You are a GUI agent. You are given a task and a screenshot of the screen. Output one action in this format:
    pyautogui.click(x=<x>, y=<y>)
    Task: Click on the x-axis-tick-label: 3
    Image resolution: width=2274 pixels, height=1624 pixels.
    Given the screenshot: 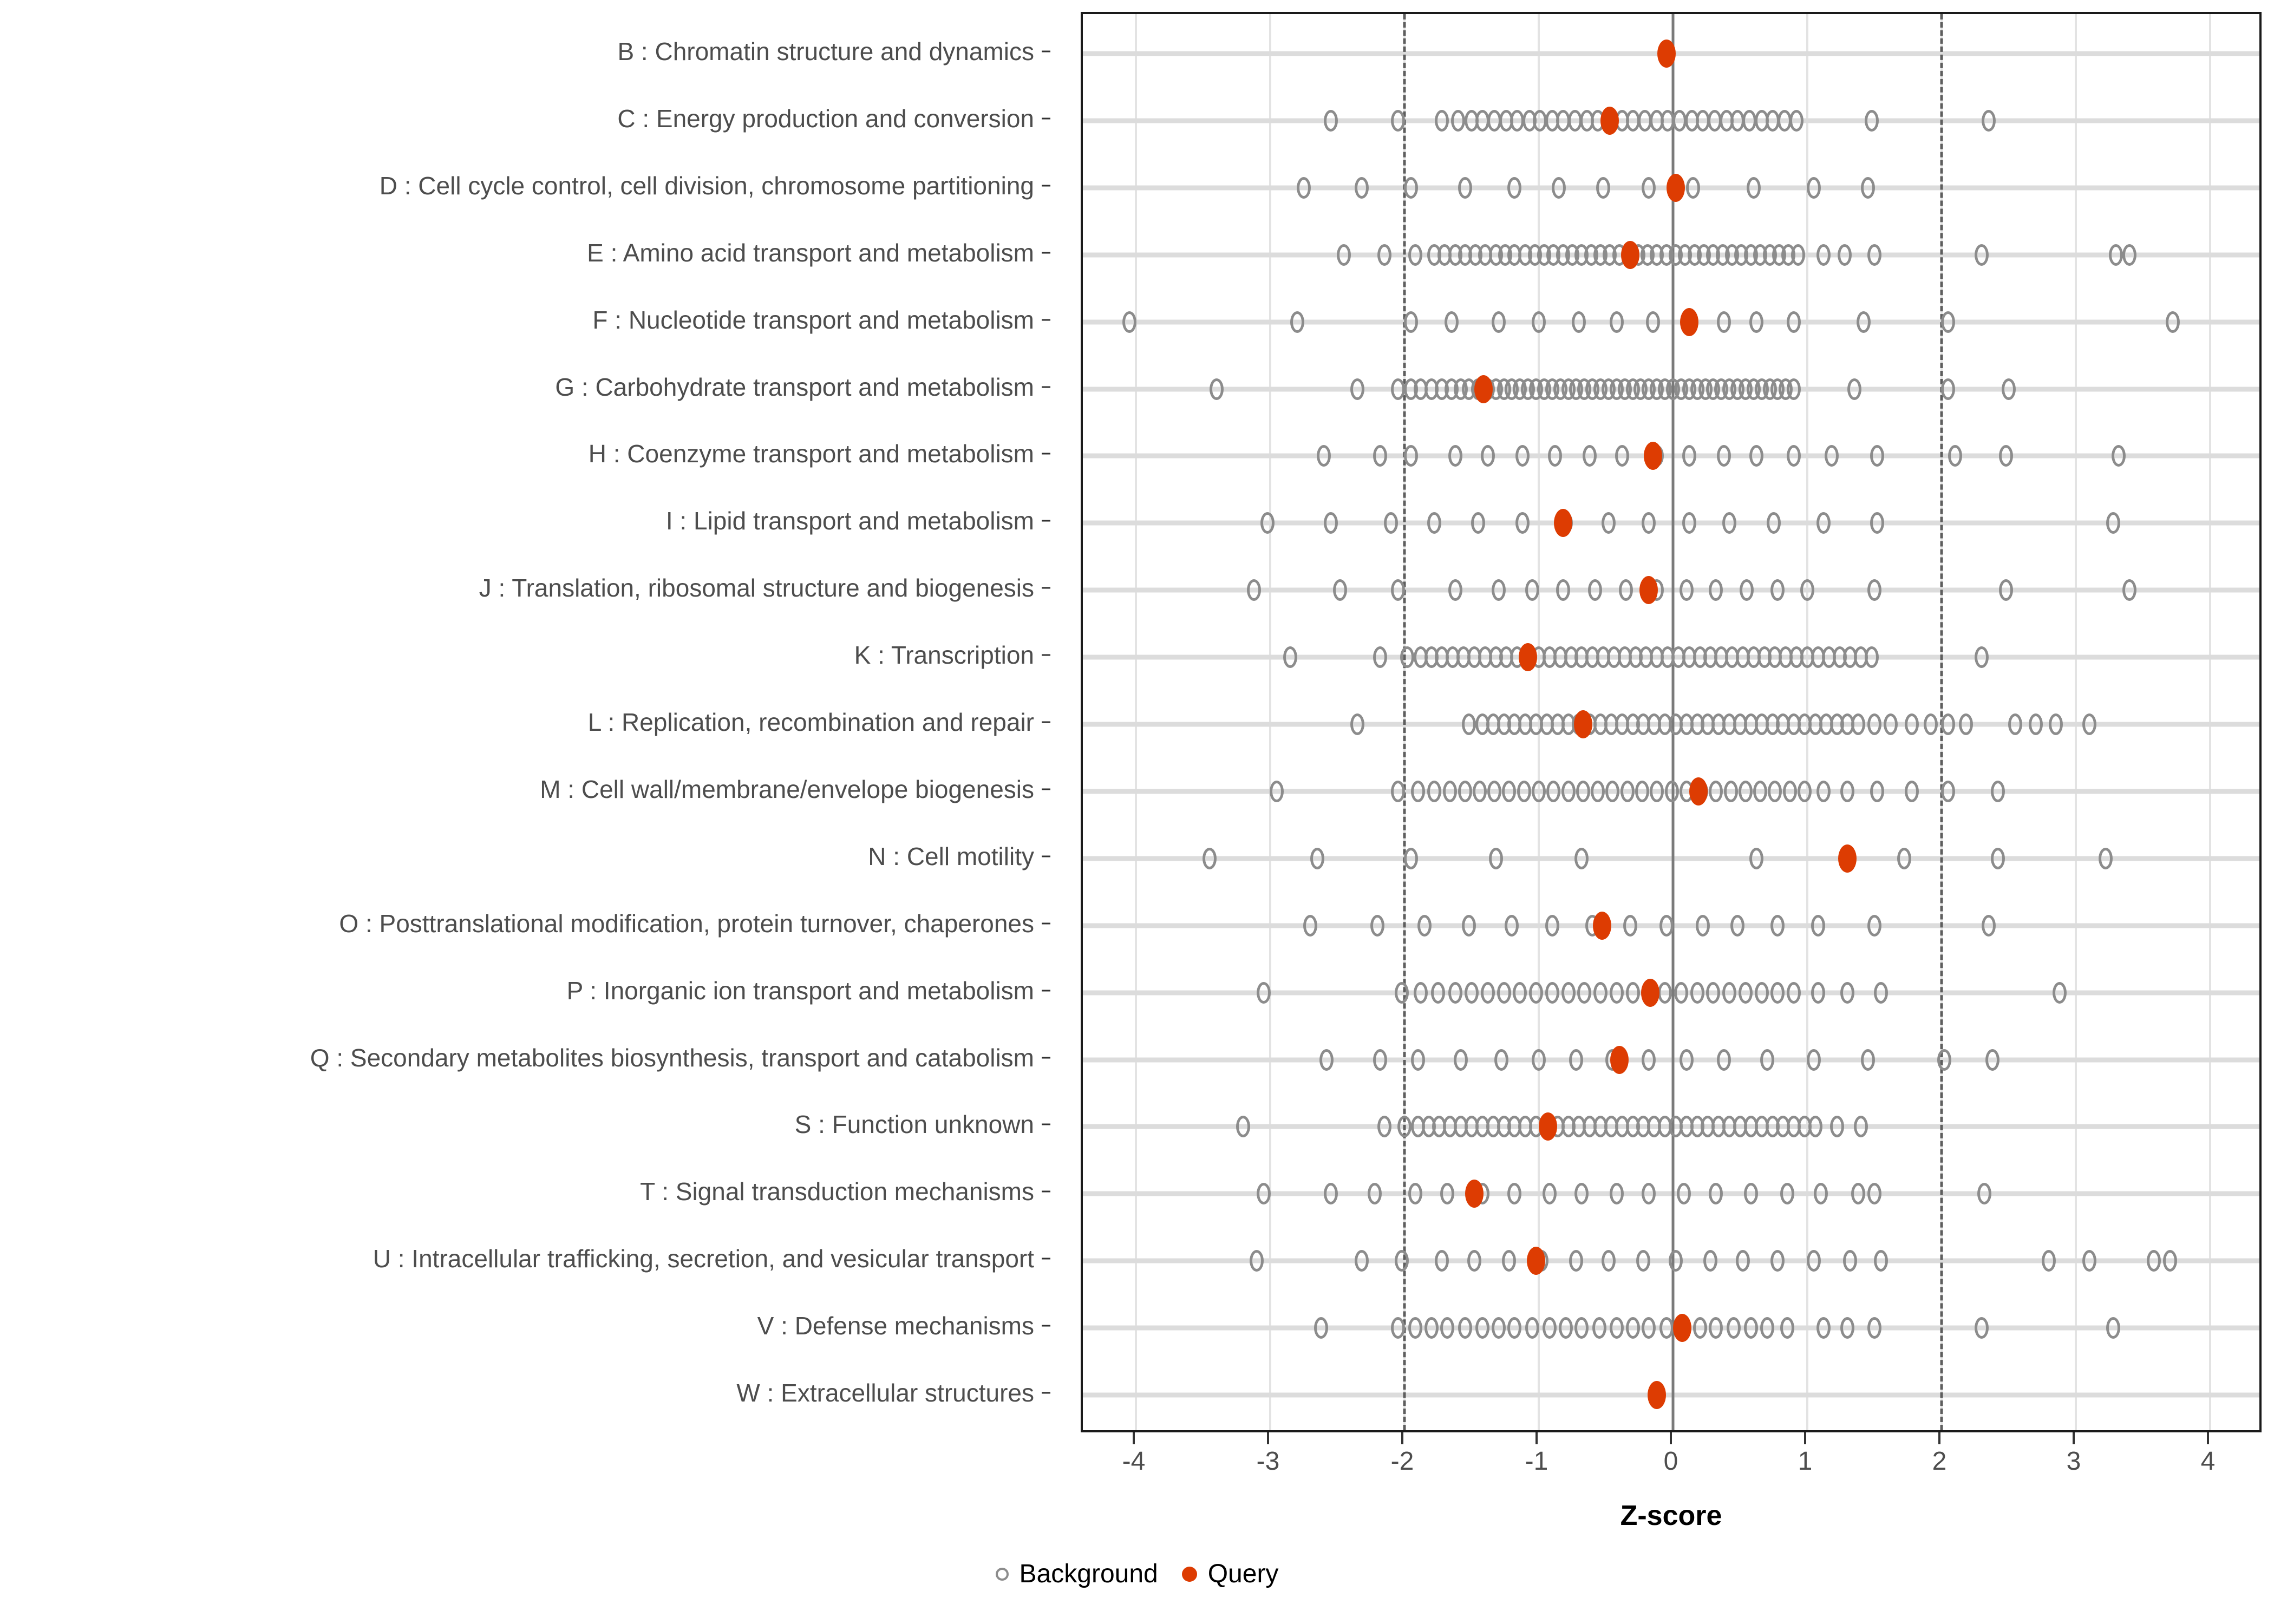 What is the action you would take?
    pyautogui.click(x=2074, y=1461)
    